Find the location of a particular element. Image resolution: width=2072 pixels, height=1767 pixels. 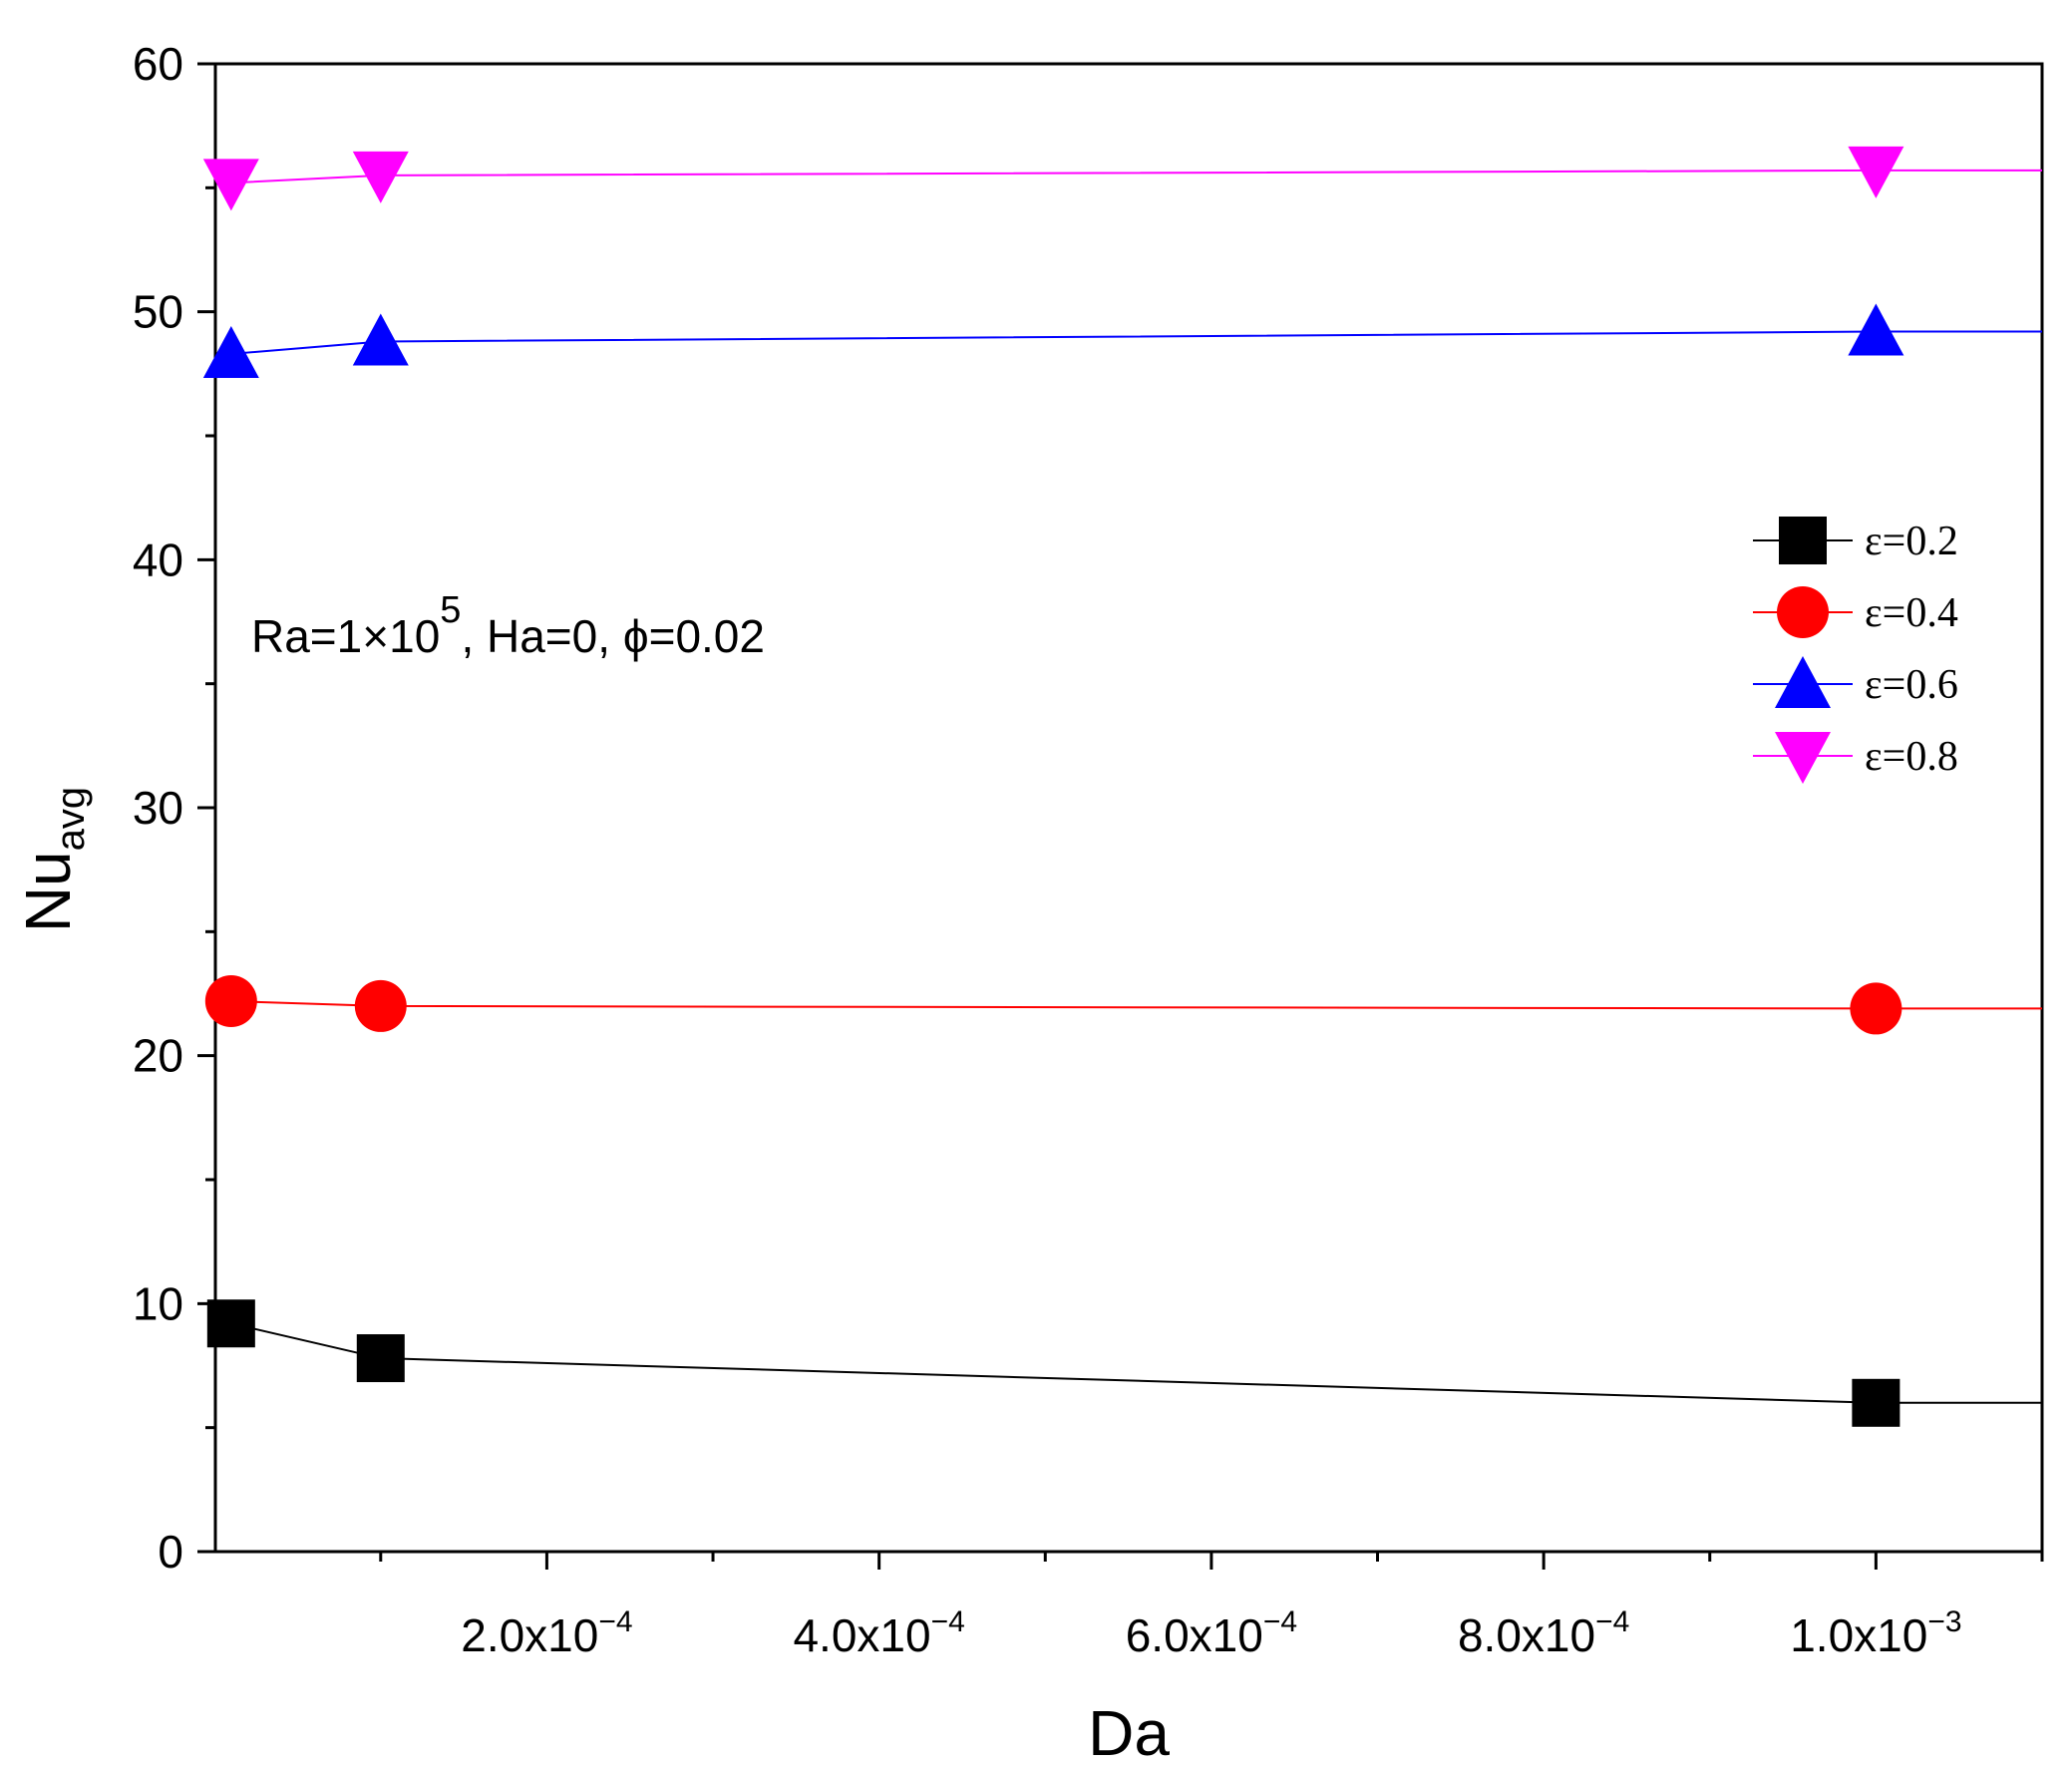

y-tick-label: 20 is located at coordinates (158, 1056).